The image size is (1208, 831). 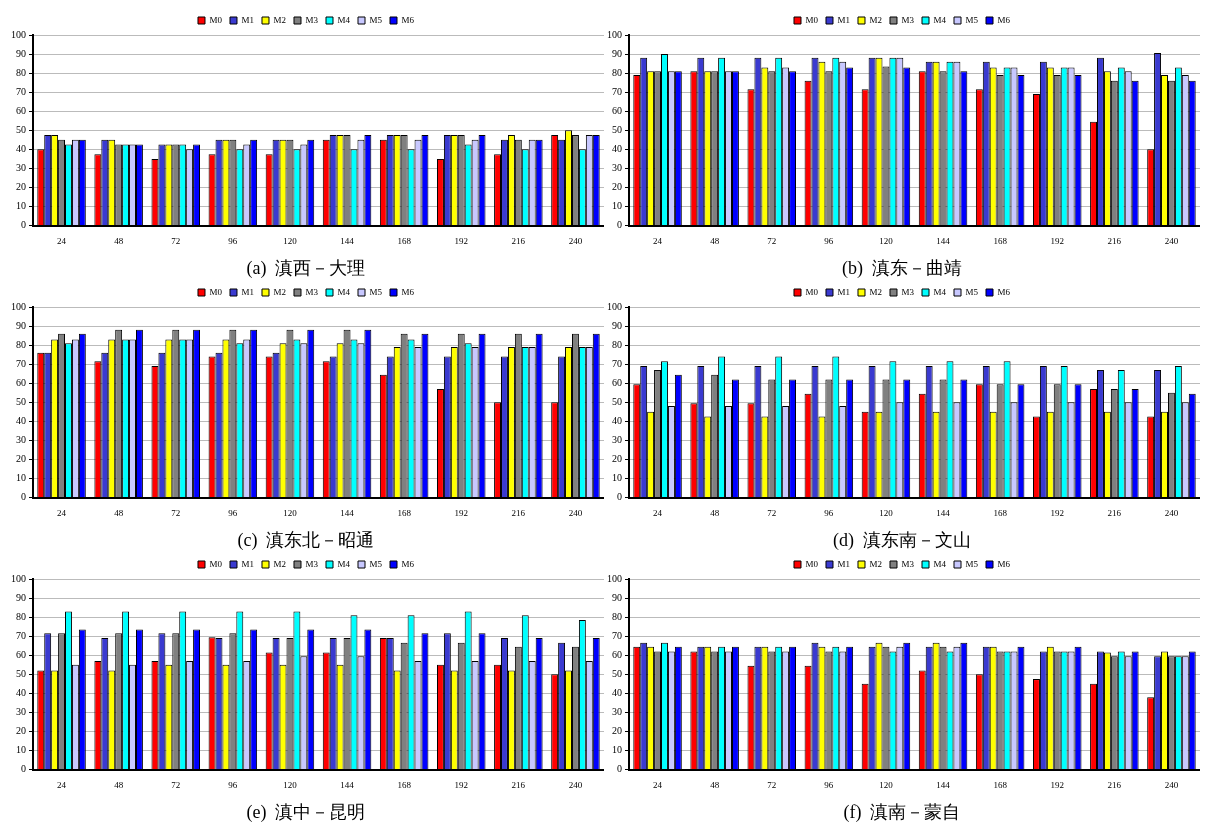 What do you see at coordinates (902, 812) in the screenshot?
I see `text: (f) 滇南－蒙自` at bounding box center [902, 812].